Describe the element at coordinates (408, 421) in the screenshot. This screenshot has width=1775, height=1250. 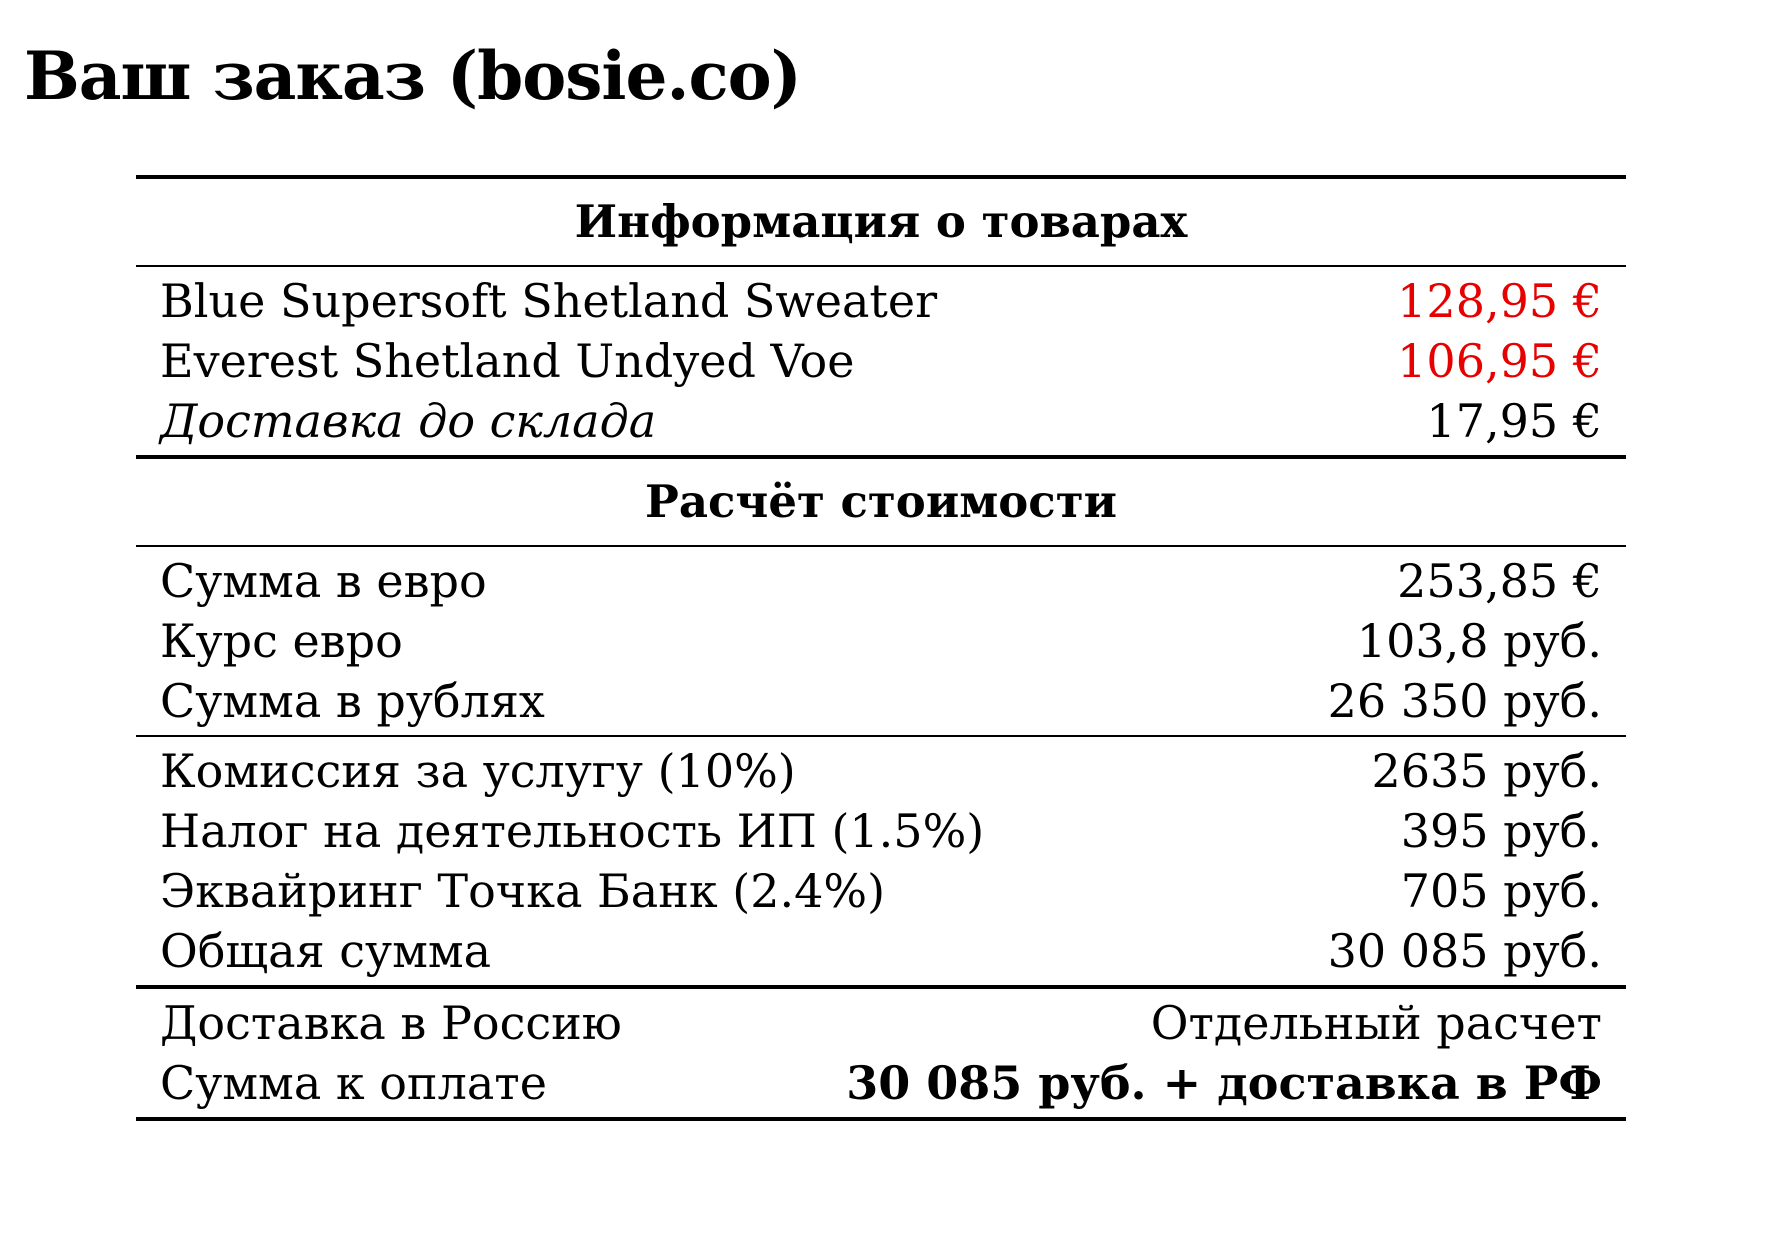
I see `warehouse-shipping-label: Доставка до склада` at that location.